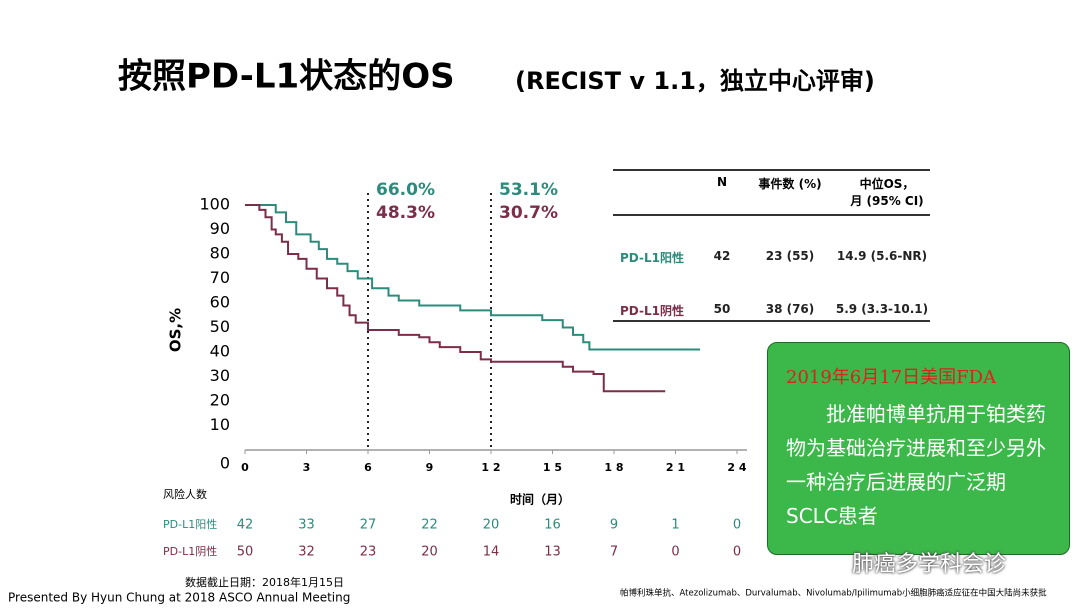 The height and width of the screenshot is (608, 1080). Describe the element at coordinates (540, 499) in the screenshot. I see `x-axis-label: 时间（月）` at that location.